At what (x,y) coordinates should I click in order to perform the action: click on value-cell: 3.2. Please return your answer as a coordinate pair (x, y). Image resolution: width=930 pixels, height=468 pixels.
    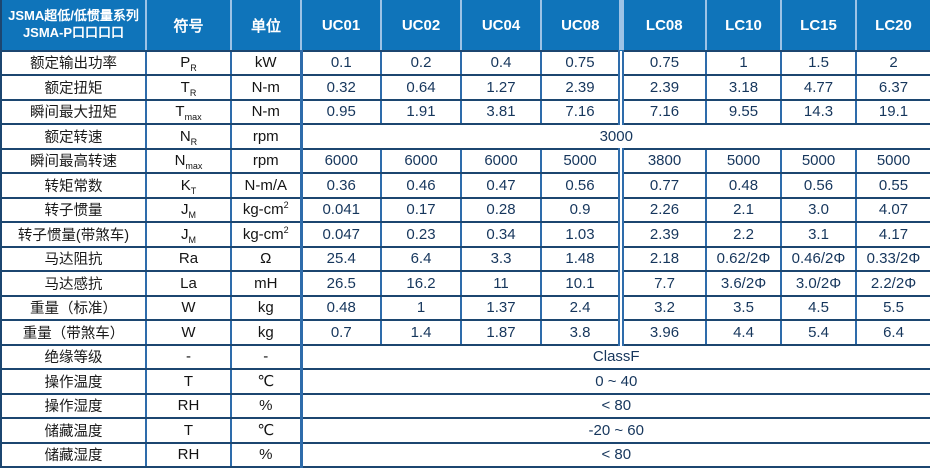
    Looking at the image, I should click on (662, 308).